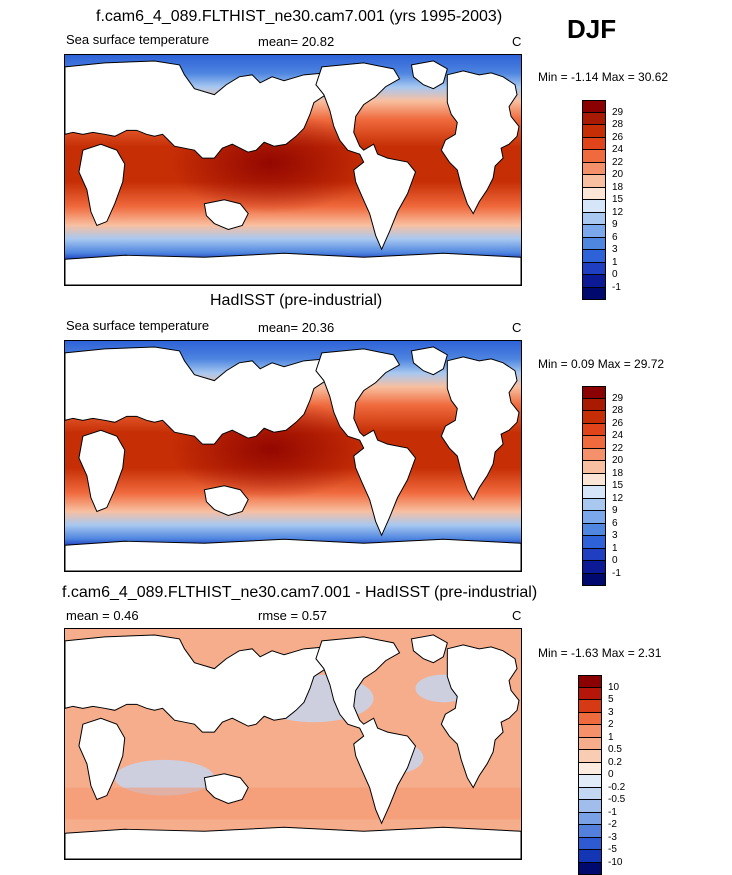  Describe the element at coordinates (617, 460) in the screenshot. I see `colorbar-label: 20` at that location.